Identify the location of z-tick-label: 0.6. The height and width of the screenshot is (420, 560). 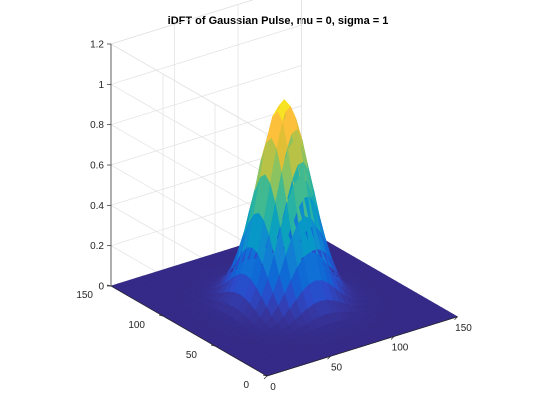
(97, 166).